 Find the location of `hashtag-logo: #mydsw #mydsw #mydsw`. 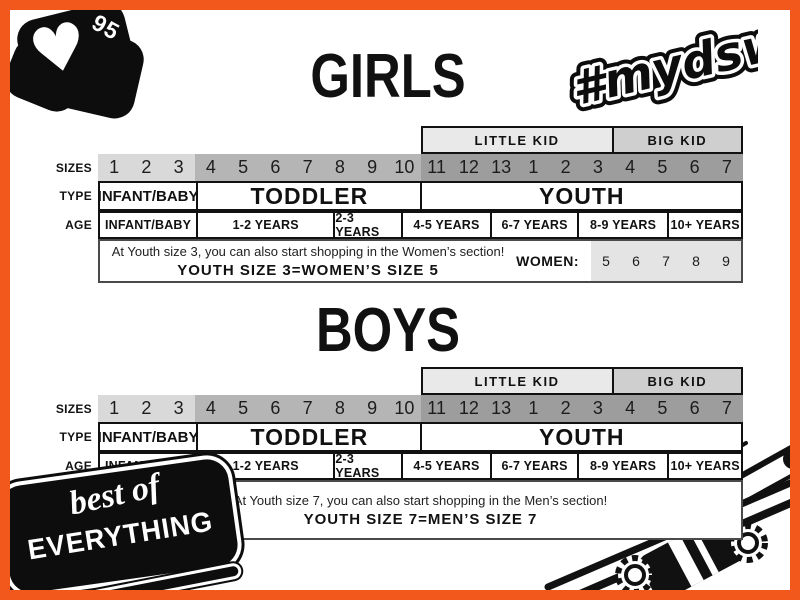

hashtag-logo: #mydsw #mydsw #mydsw is located at coordinates (658, 69).